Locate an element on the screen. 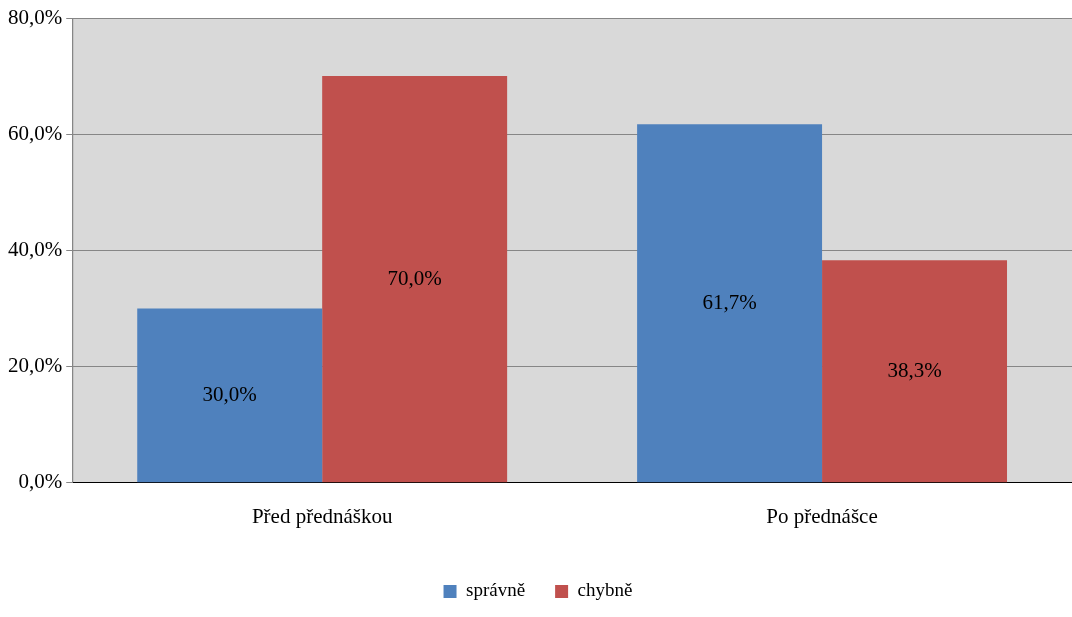 The width and height of the screenshot is (1072, 617). data-label: 38,3% is located at coordinates (914, 369).